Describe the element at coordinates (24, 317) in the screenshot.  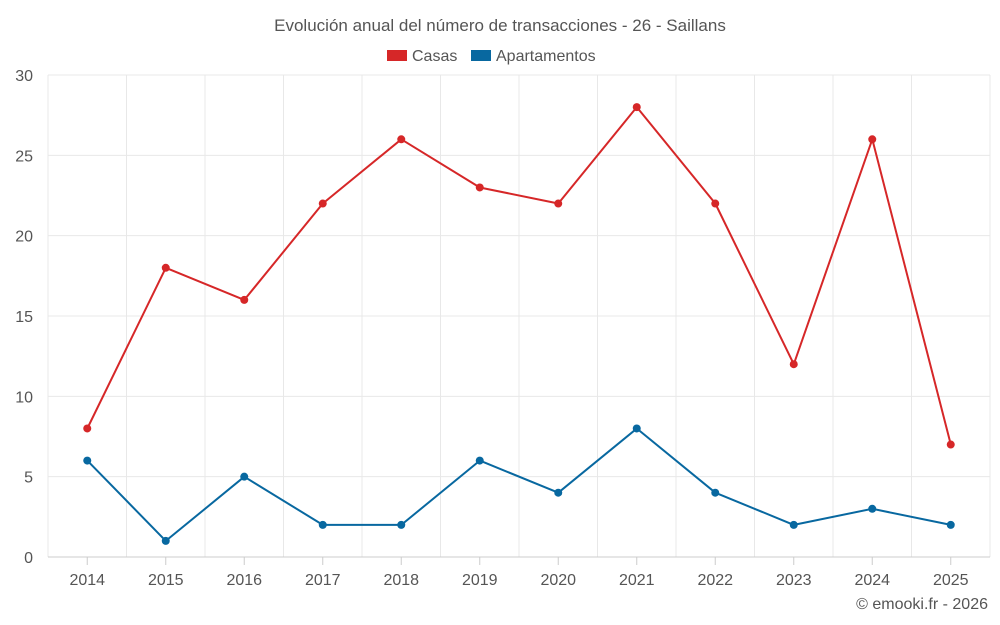
I see `y-tick-label: 15` at that location.